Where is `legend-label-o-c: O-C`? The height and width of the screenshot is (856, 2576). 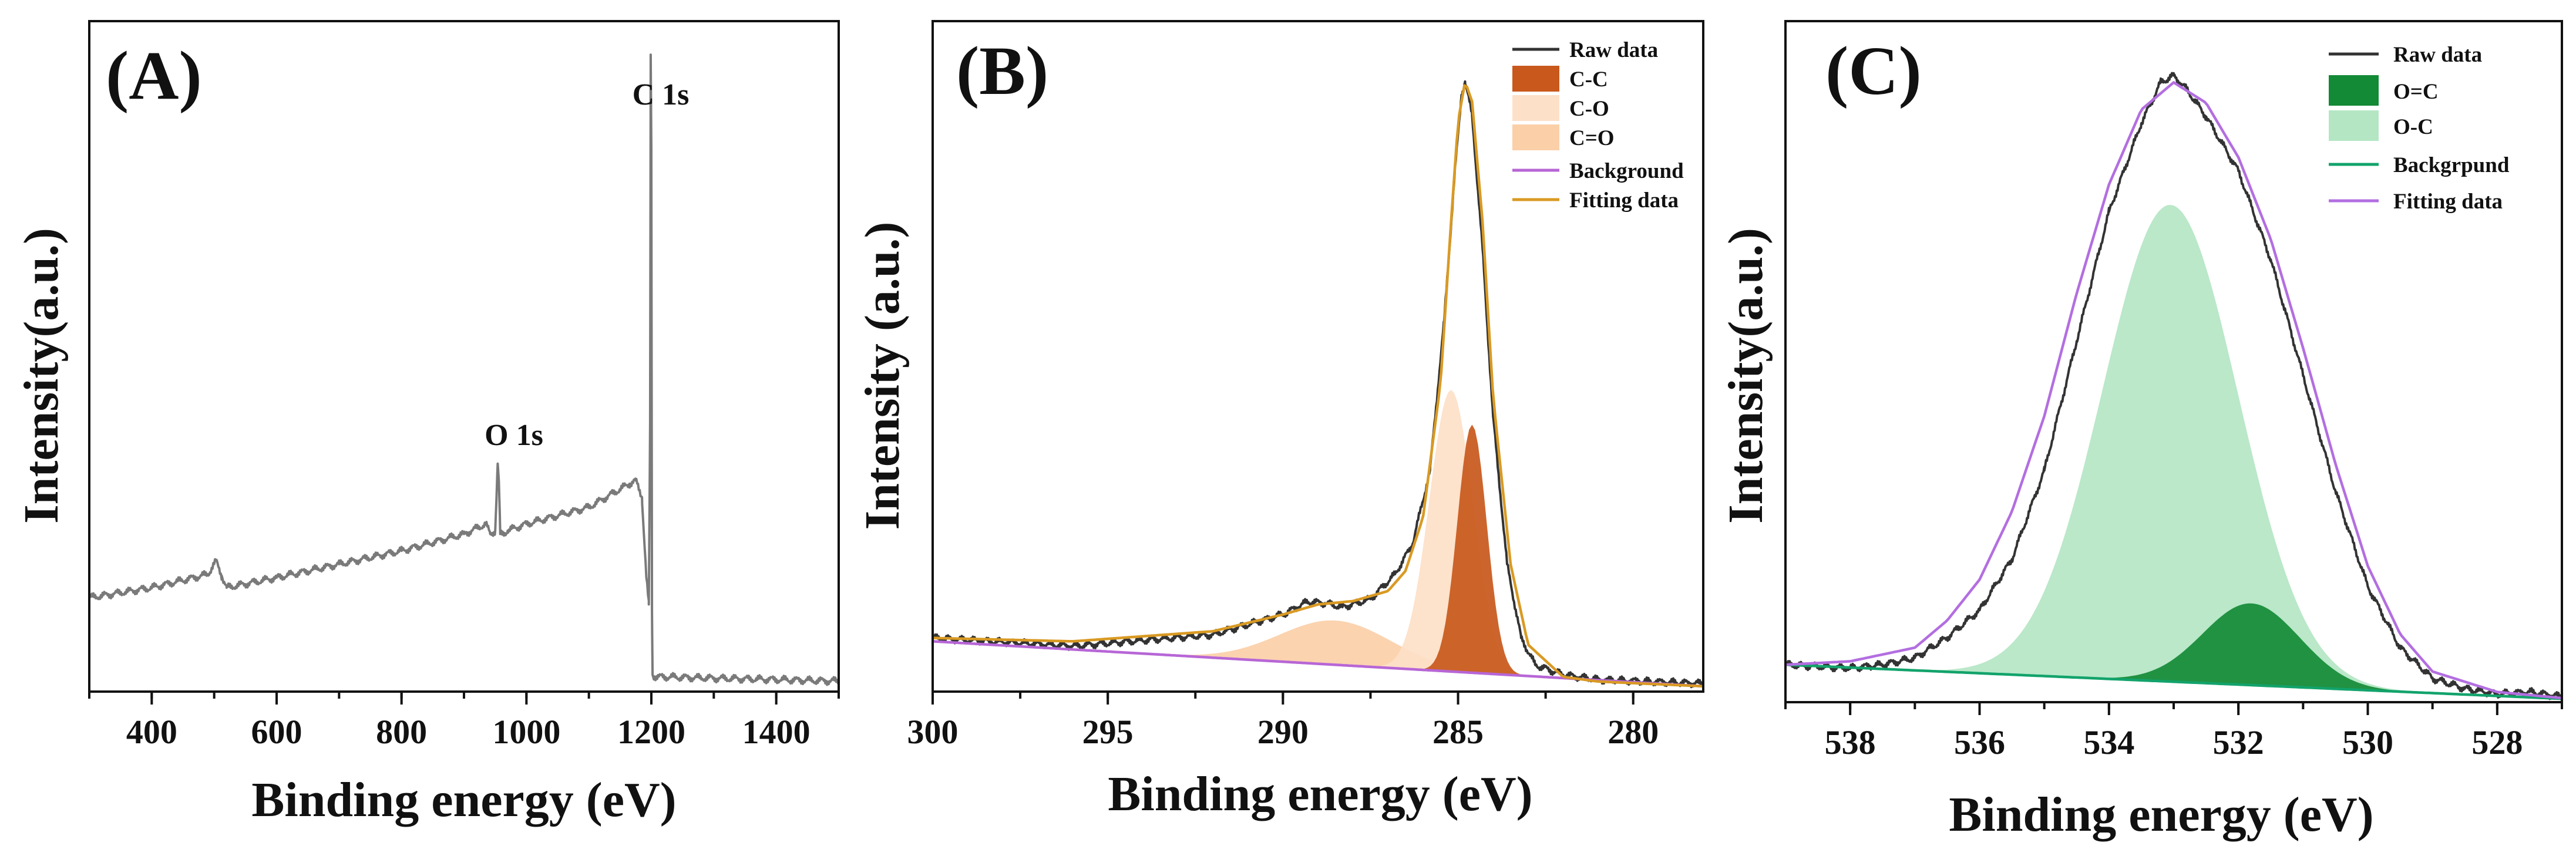 legend-label-o-c: O-C is located at coordinates (2413, 127).